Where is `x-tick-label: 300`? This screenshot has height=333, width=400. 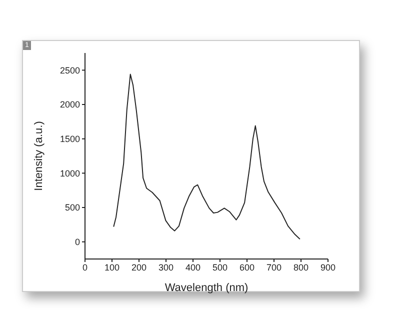
x-tick-label: 300 is located at coordinates (166, 267).